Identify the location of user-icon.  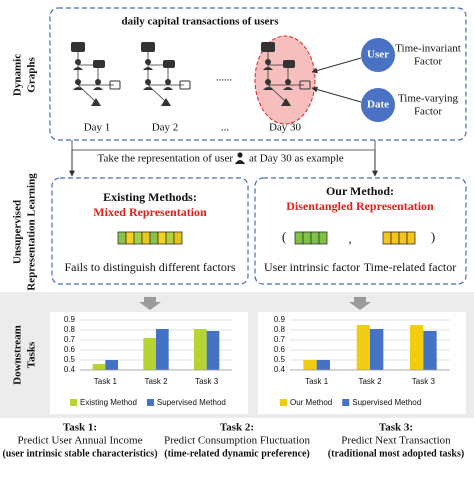
(240, 158).